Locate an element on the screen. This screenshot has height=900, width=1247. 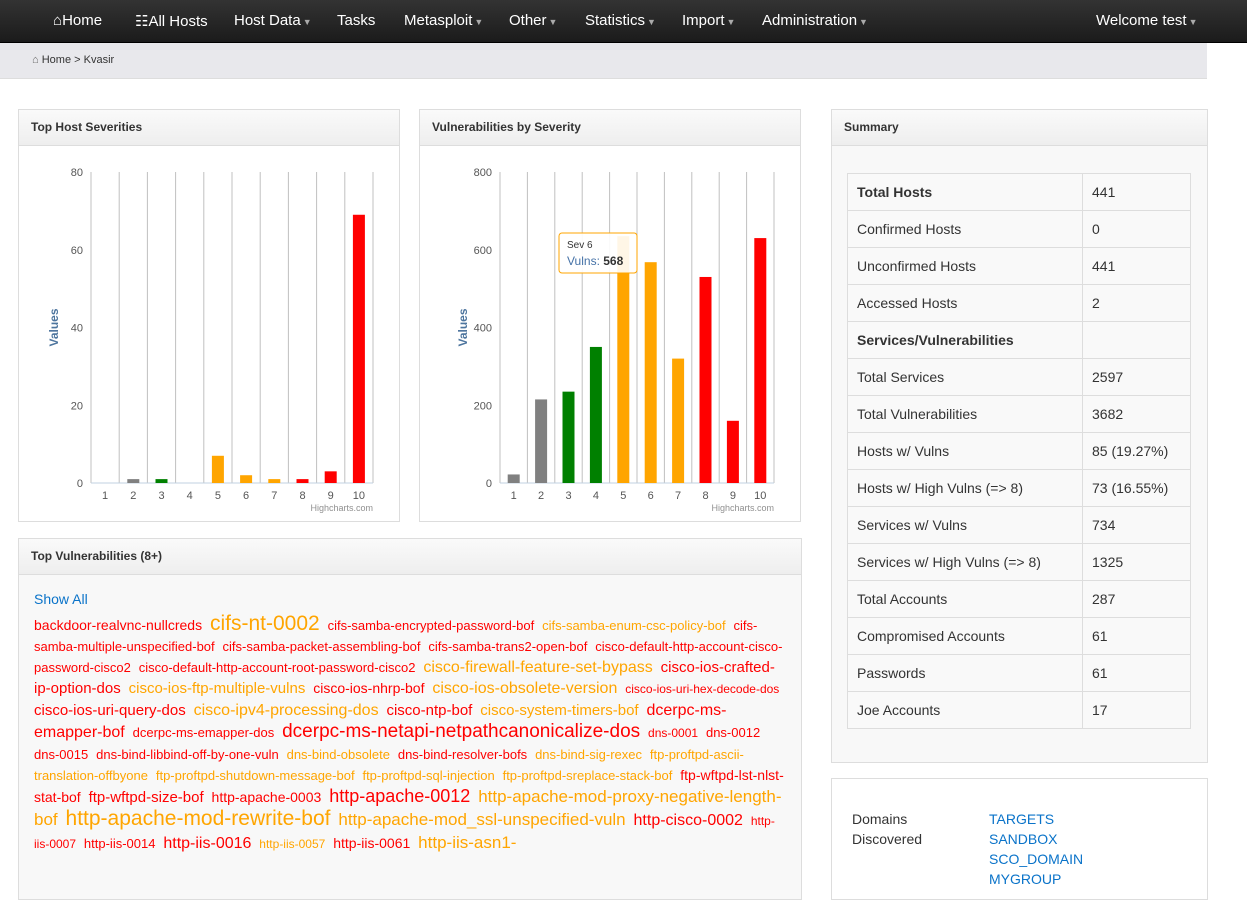
nav-administration: Administration ▼ is located at coordinates (815, 20).